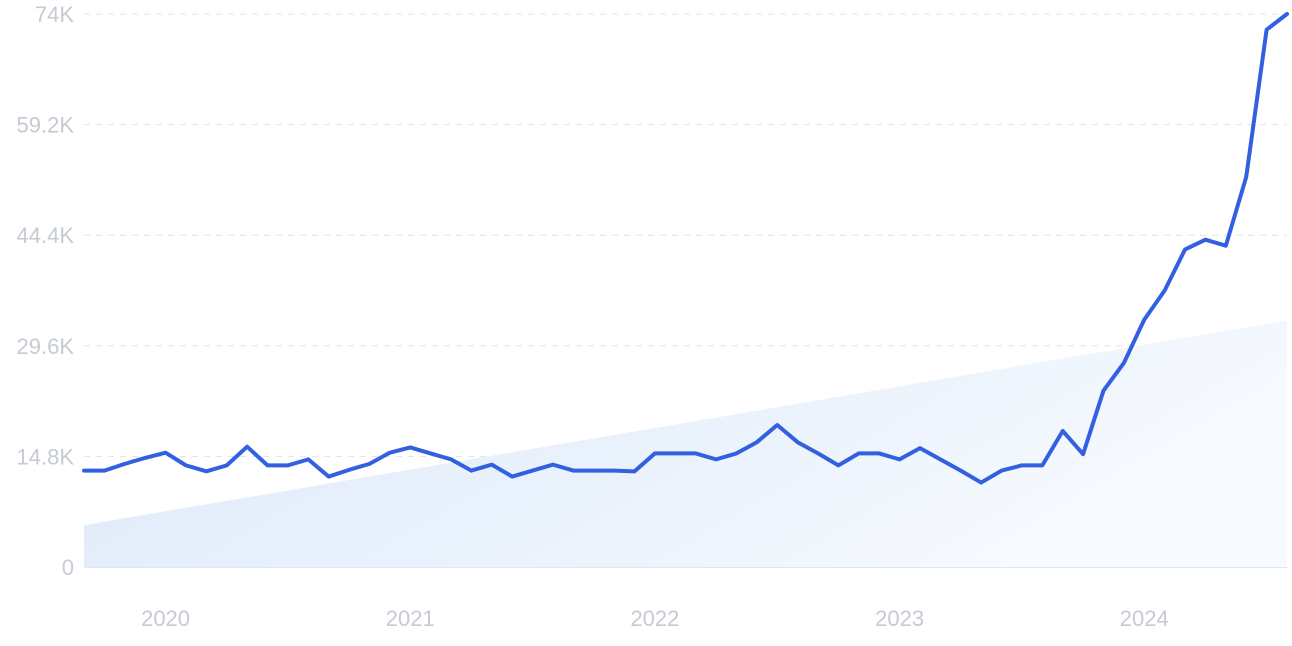  I want to click on x-tick-label: 2024, so click(1144, 618).